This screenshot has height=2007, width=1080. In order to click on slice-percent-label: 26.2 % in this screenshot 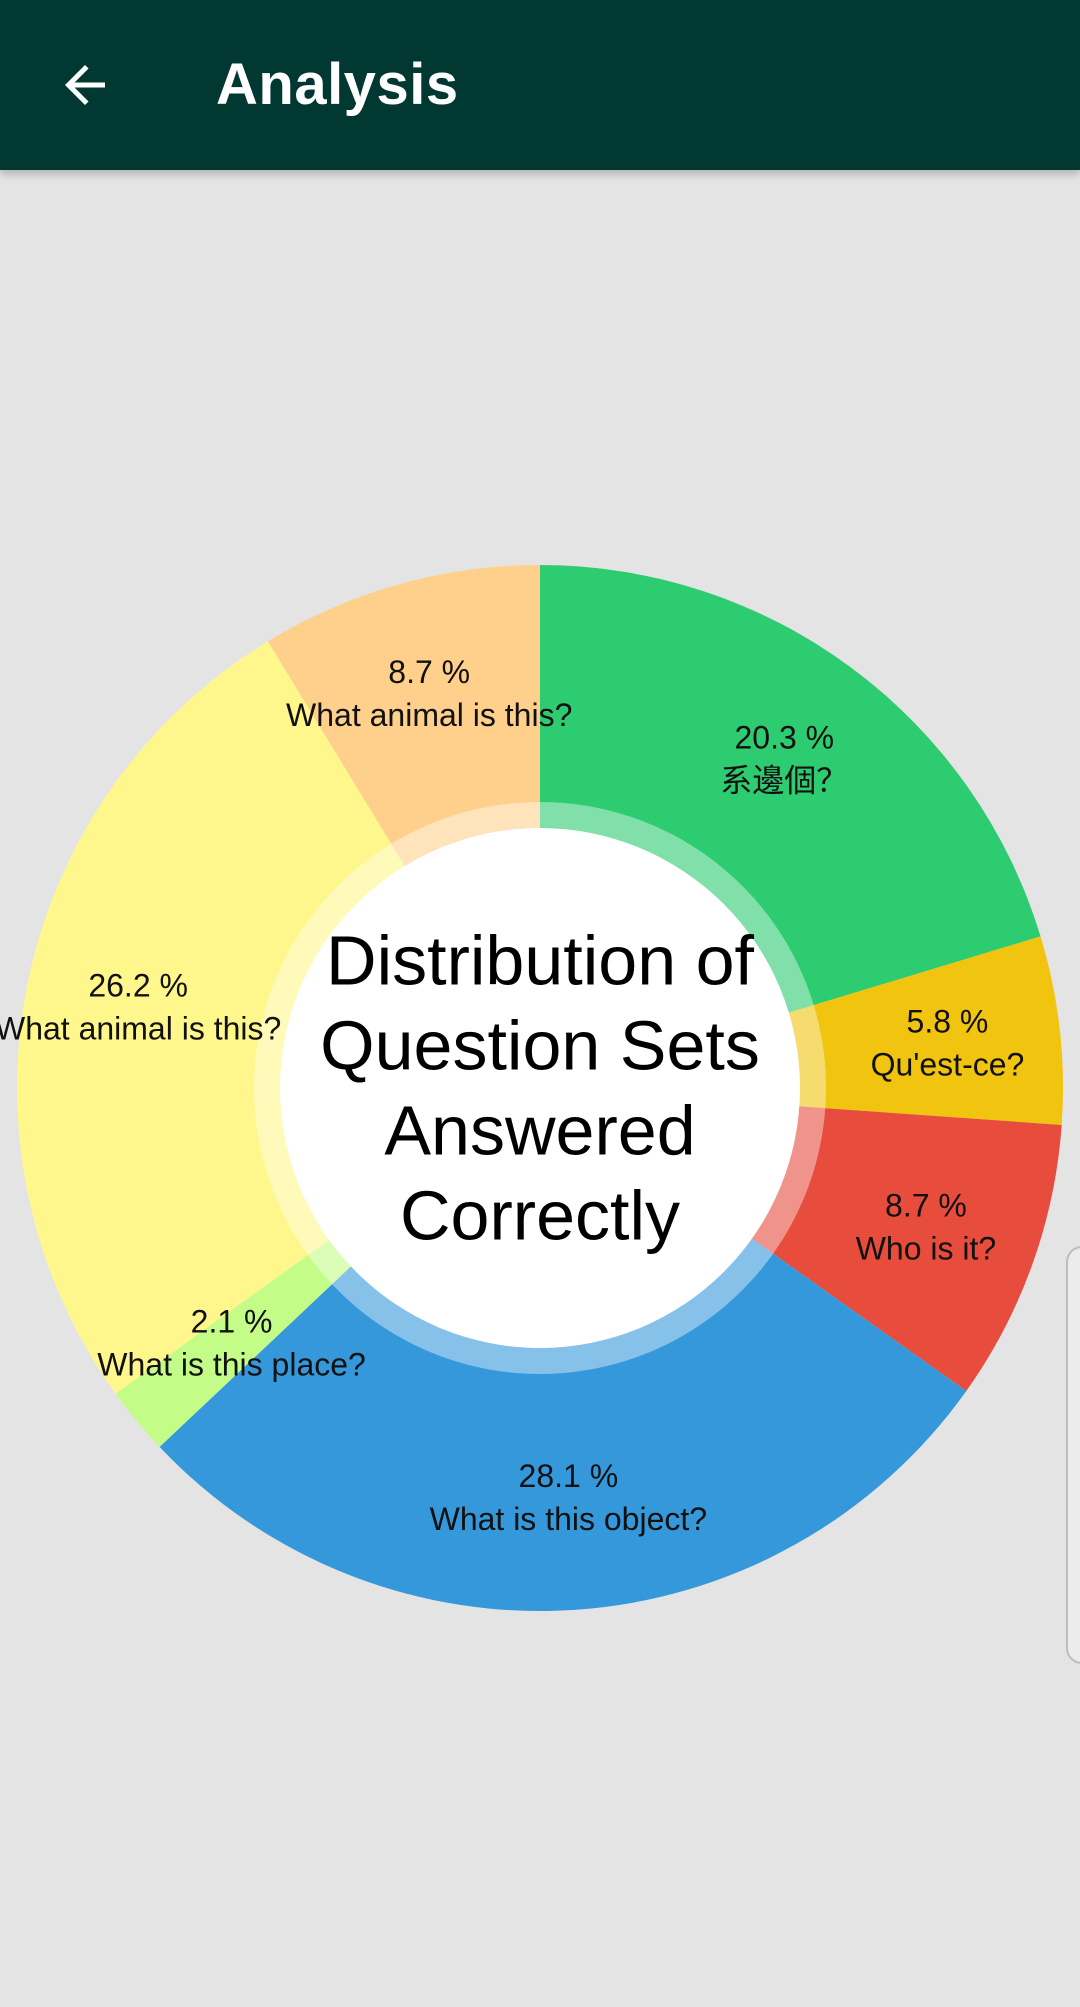, I will do `click(138, 986)`.